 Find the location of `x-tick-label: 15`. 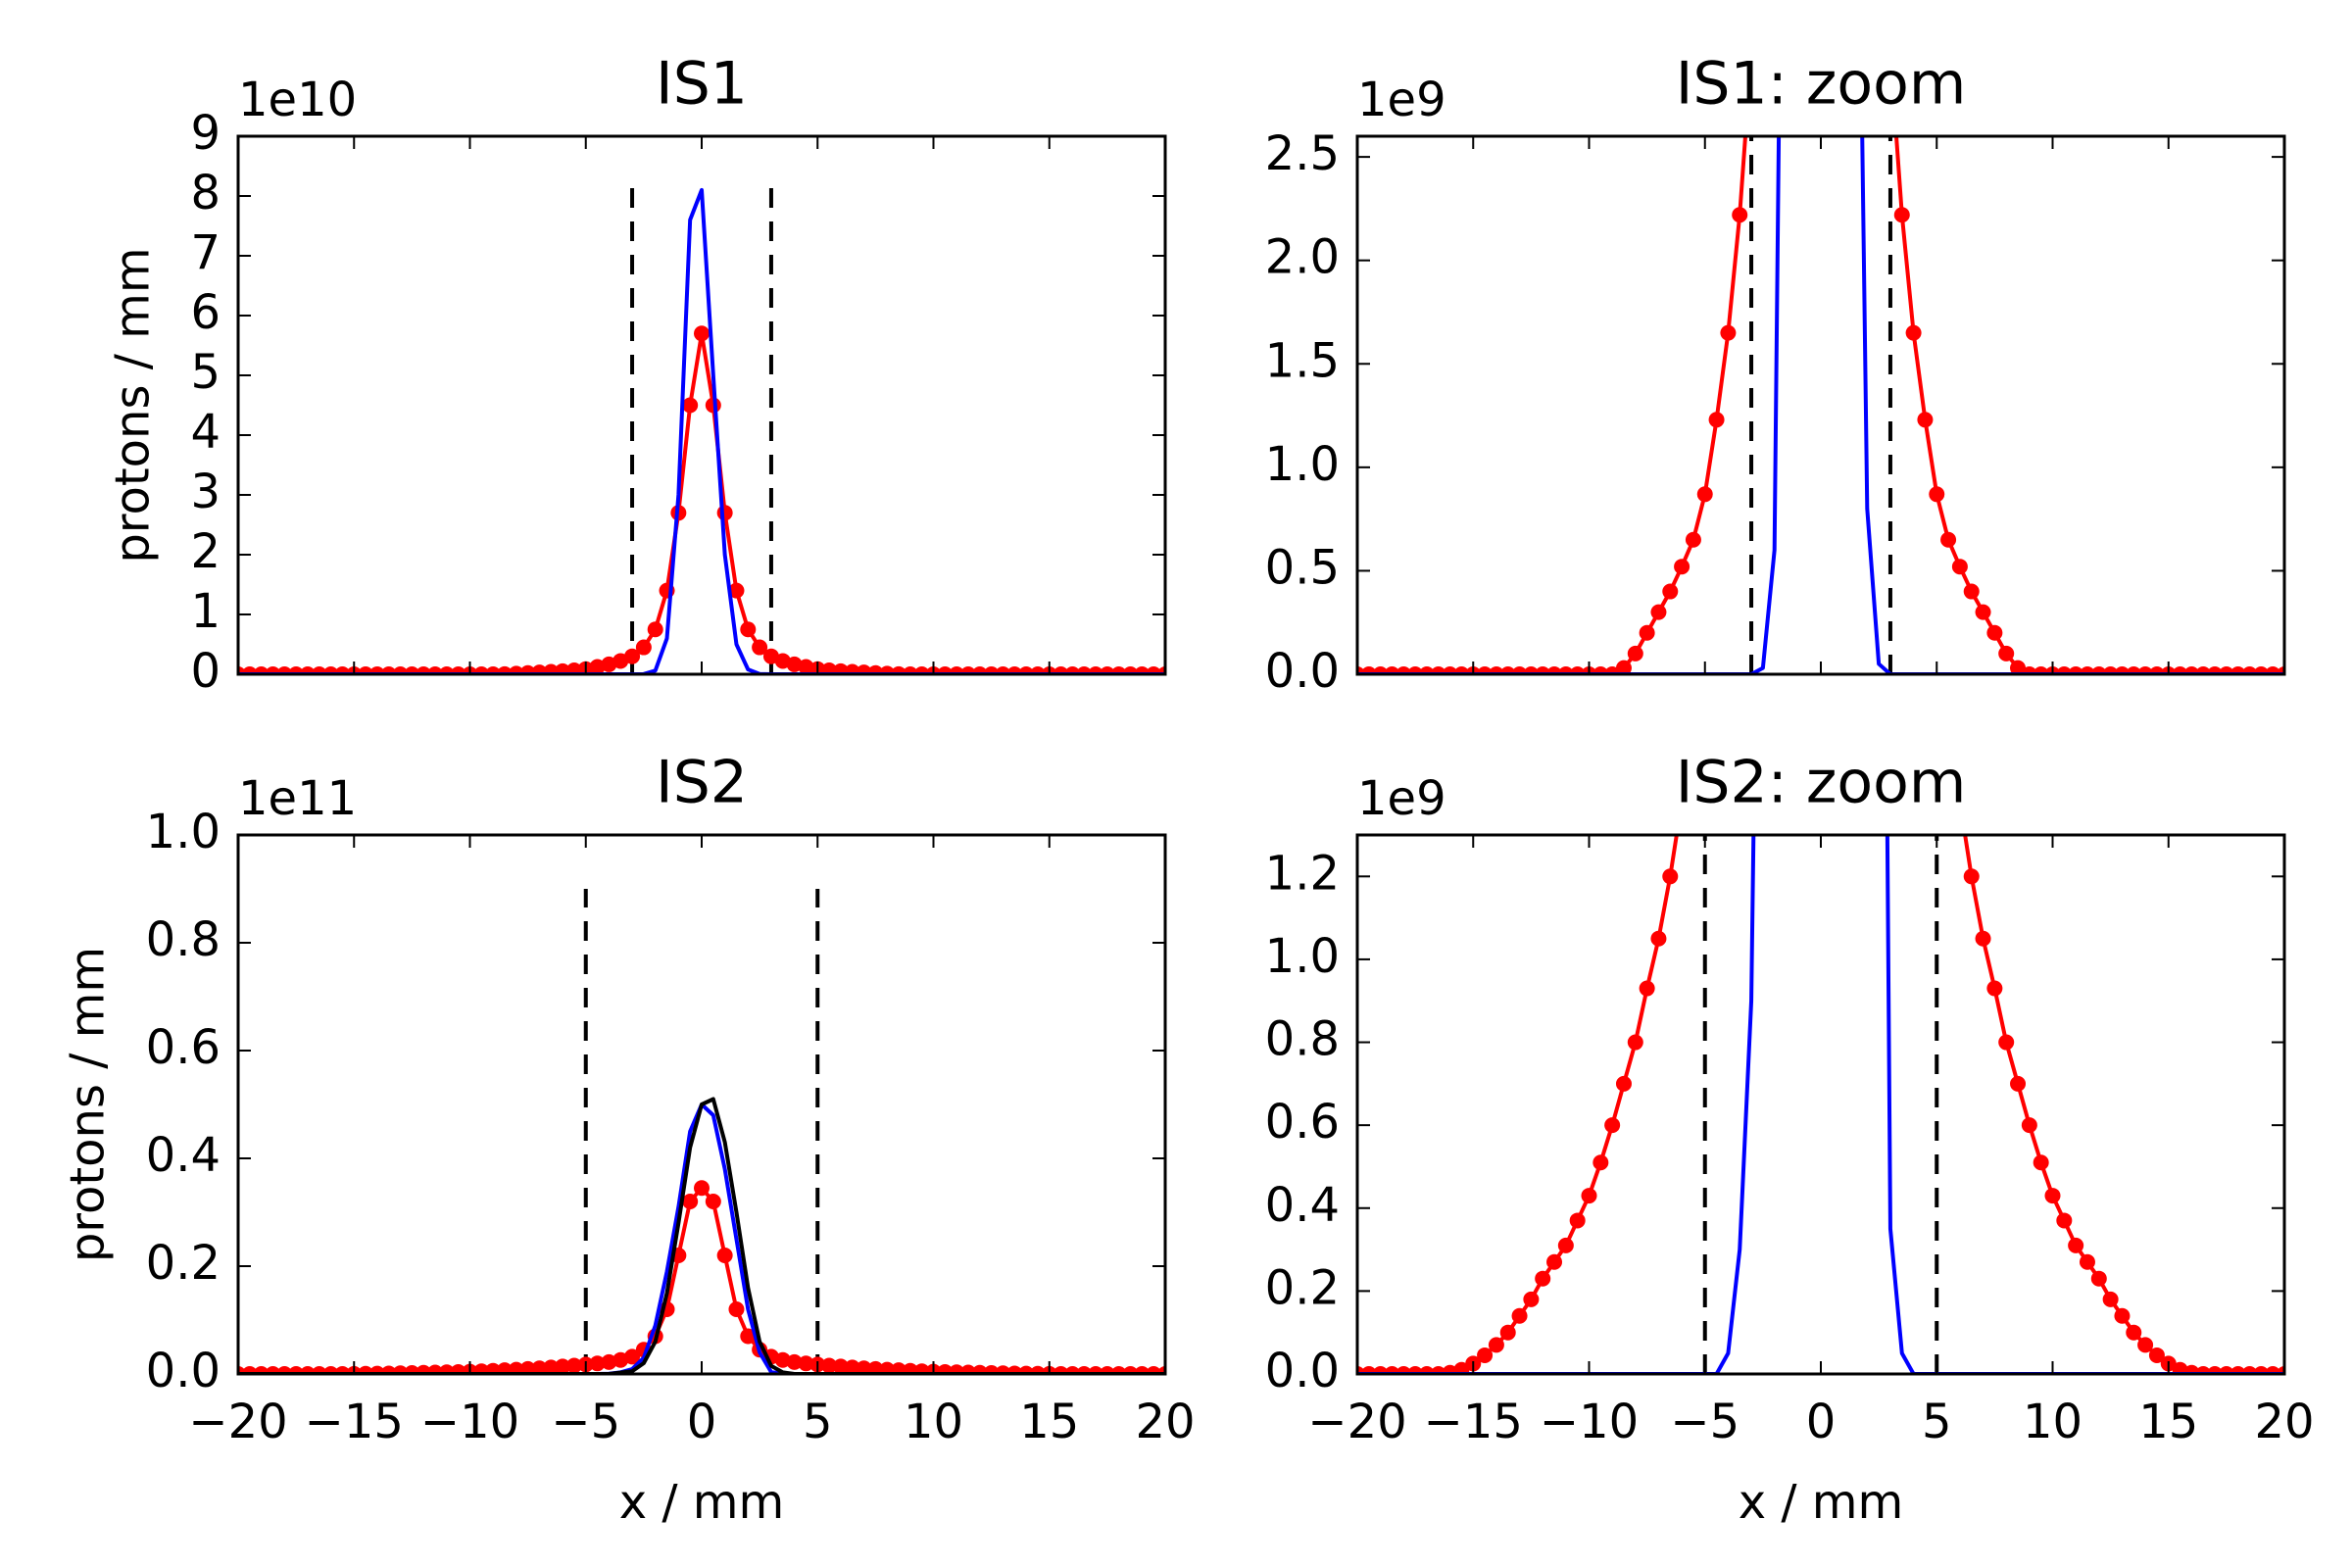

x-tick-label: 15 is located at coordinates (2168, 1422).